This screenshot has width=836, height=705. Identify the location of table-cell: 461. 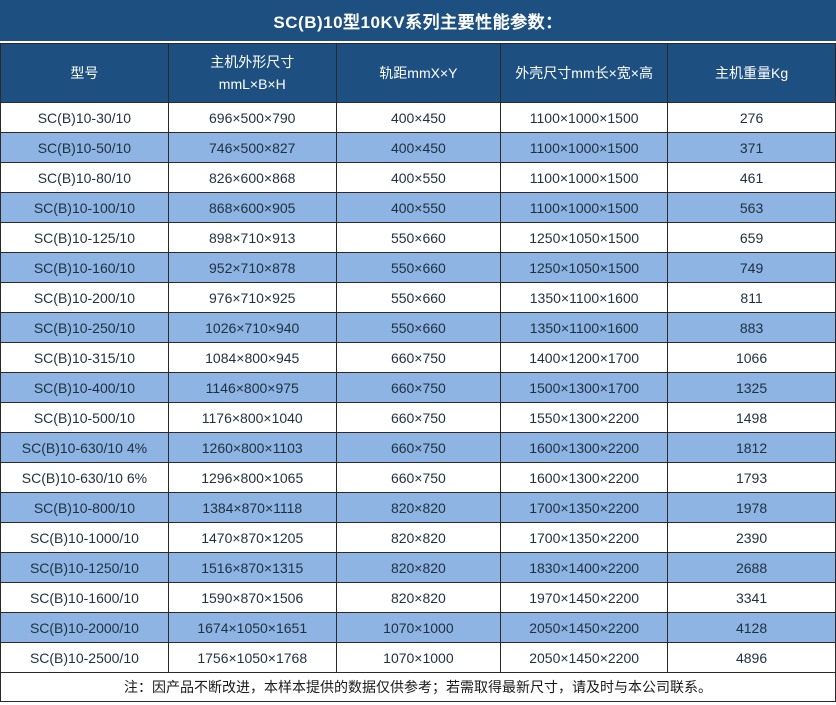
(751, 177).